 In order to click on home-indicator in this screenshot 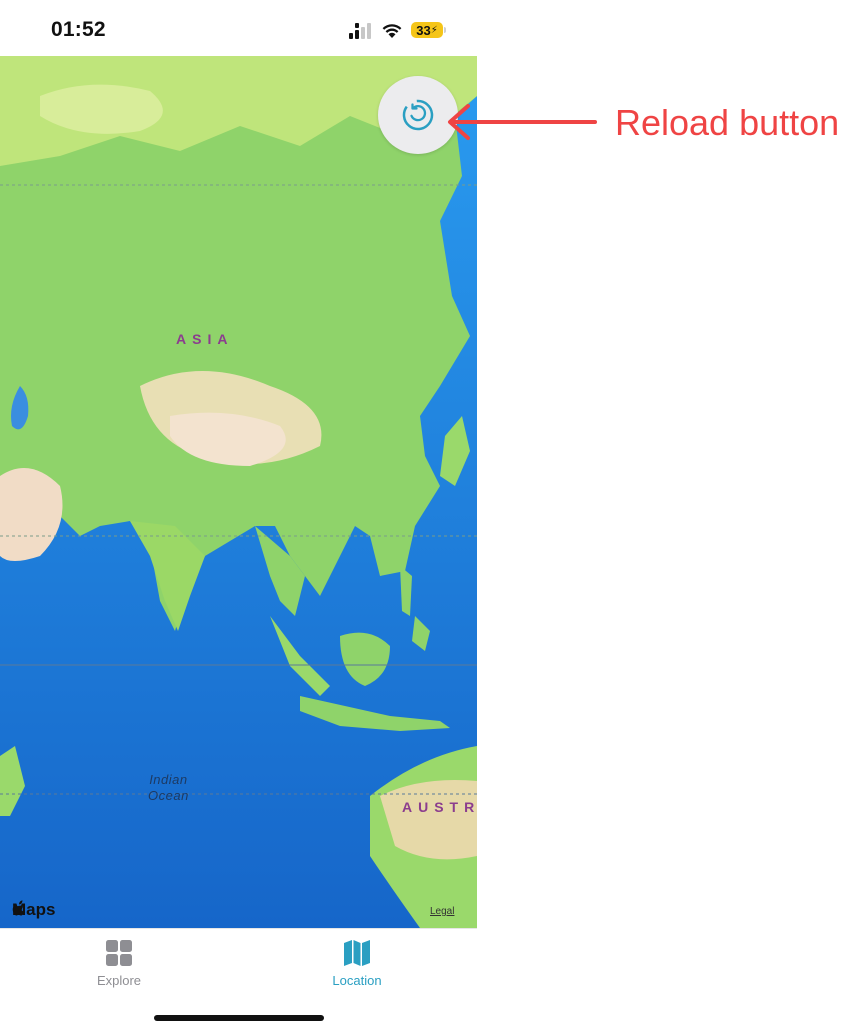, I will do `click(239, 1018)`.